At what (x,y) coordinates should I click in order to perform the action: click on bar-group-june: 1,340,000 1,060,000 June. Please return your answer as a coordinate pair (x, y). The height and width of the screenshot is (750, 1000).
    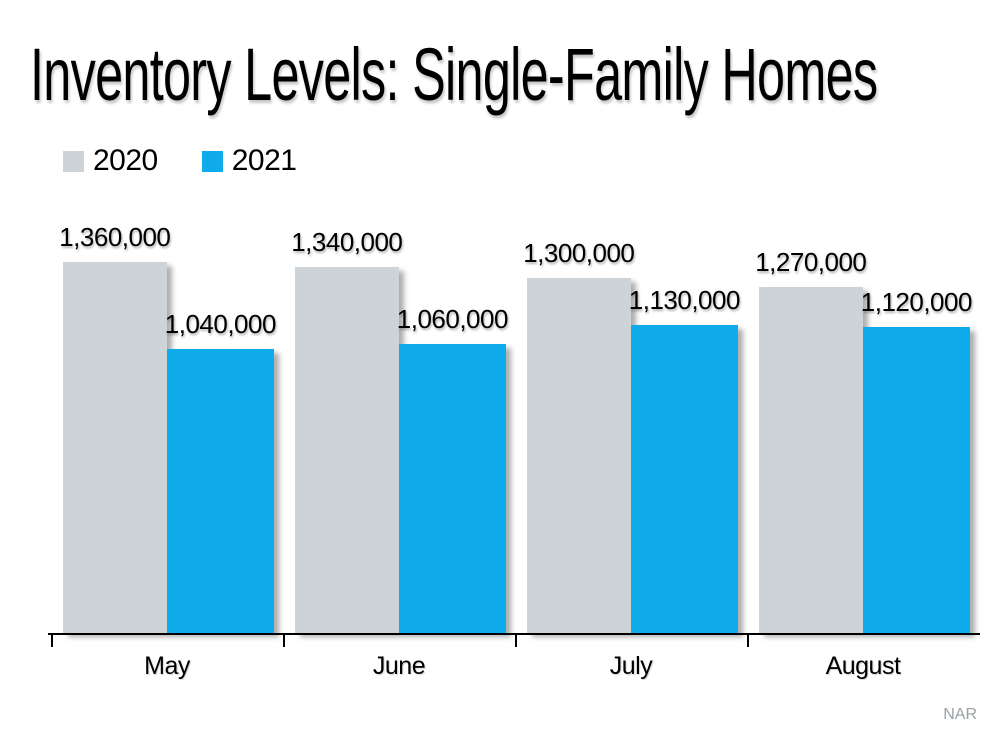
    Looking at the image, I should click on (399, 450).